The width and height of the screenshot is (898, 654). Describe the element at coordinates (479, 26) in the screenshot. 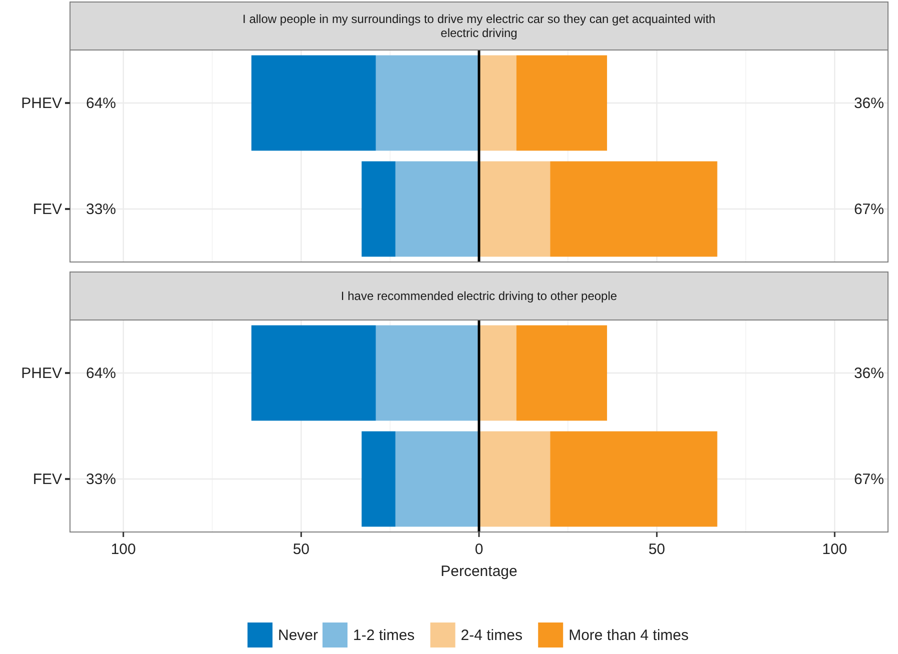

I see `chart-title: I allow people in my surroundings to drive my electric car so they can get acquainted with electric driving` at that location.